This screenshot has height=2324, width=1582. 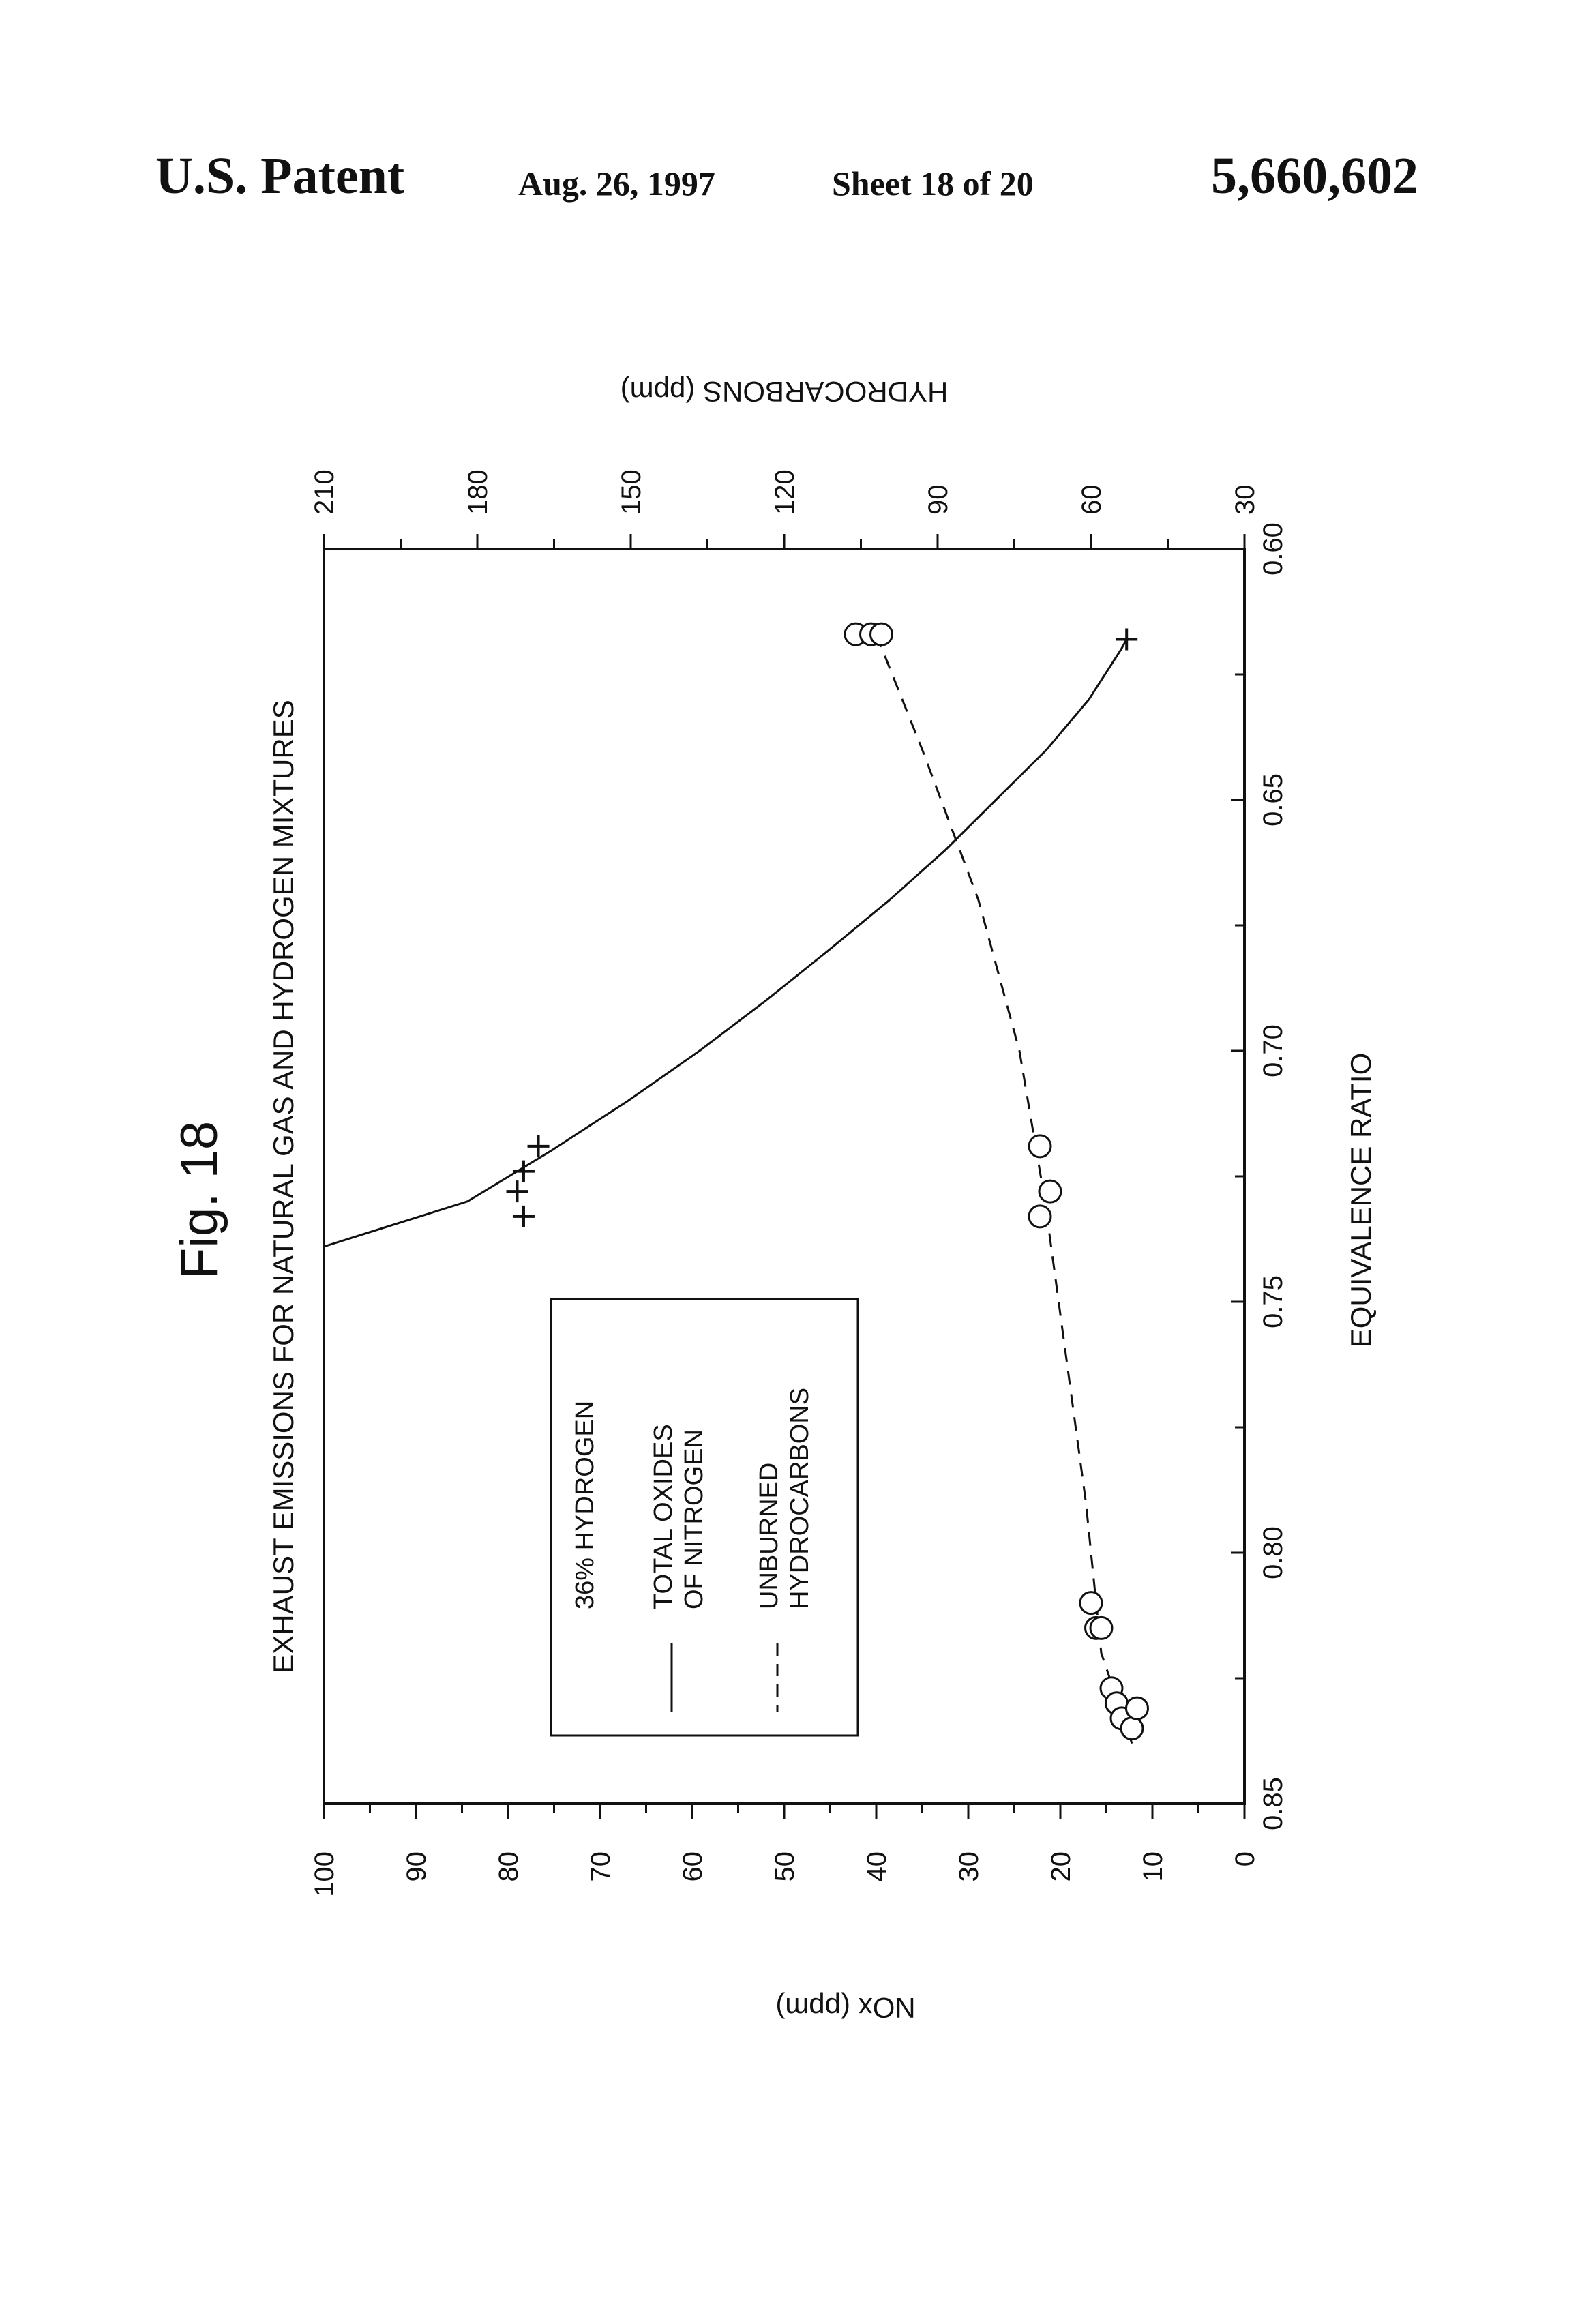 What do you see at coordinates (969, 1866) in the screenshot?
I see `y-tick-label: 30` at bounding box center [969, 1866].